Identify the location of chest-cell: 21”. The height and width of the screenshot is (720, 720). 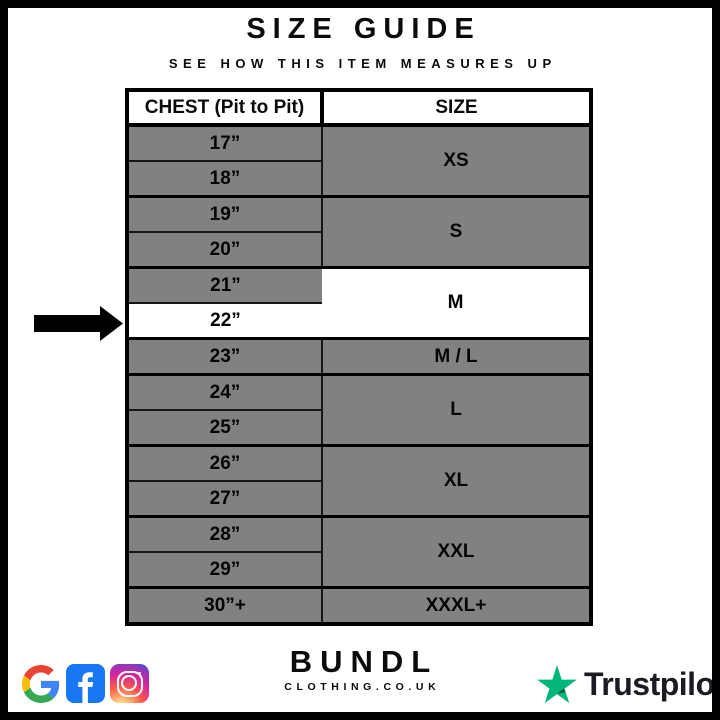
(224, 285).